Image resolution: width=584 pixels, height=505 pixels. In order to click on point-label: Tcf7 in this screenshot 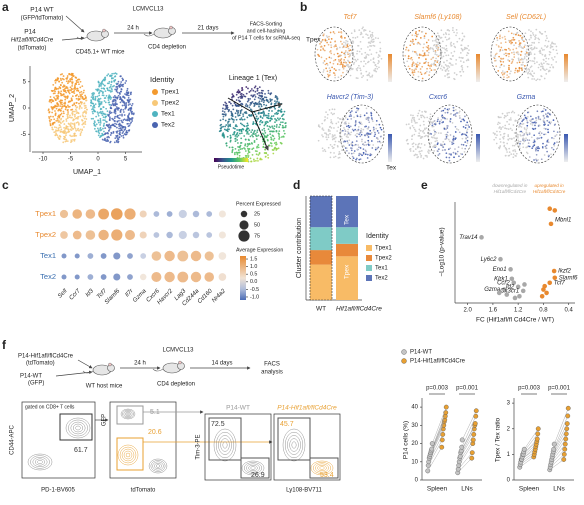, I will do `click(560, 283)`.